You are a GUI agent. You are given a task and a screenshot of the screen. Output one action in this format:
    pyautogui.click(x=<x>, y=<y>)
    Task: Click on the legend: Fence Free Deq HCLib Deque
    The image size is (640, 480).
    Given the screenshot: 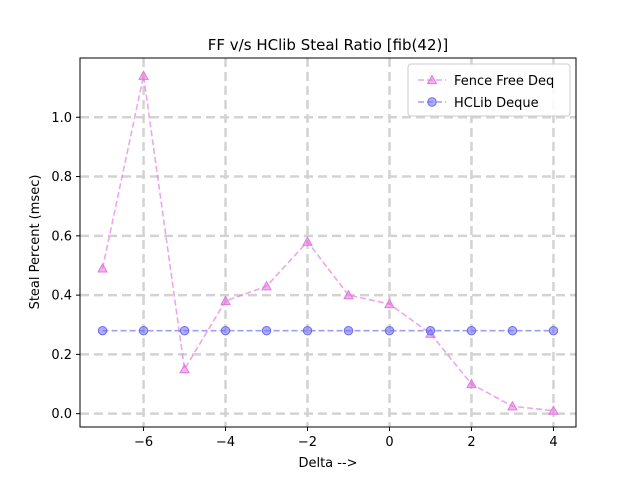 What is the action you would take?
    pyautogui.click(x=489, y=90)
    